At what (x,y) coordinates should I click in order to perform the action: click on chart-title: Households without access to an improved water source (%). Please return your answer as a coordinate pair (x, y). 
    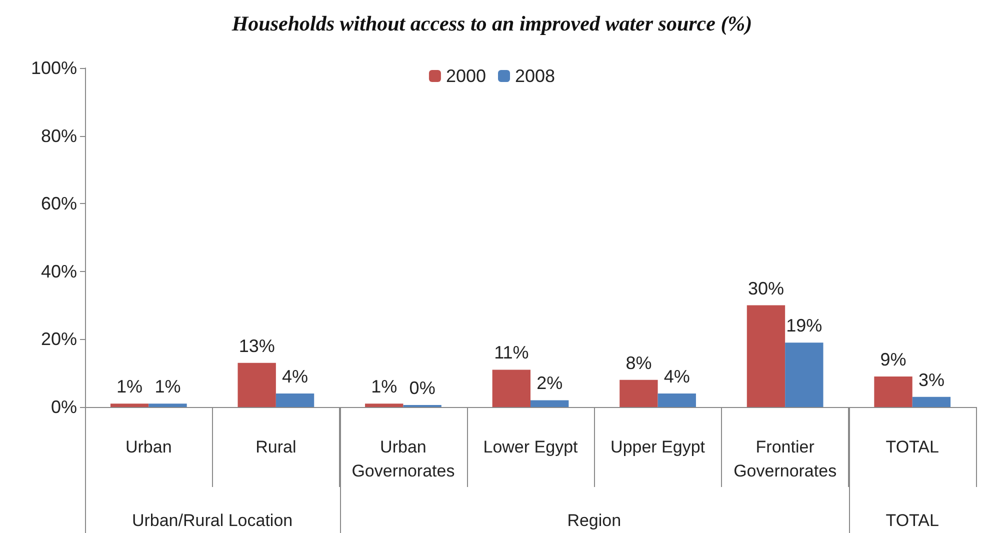
    Looking at the image, I should click on (491, 24).